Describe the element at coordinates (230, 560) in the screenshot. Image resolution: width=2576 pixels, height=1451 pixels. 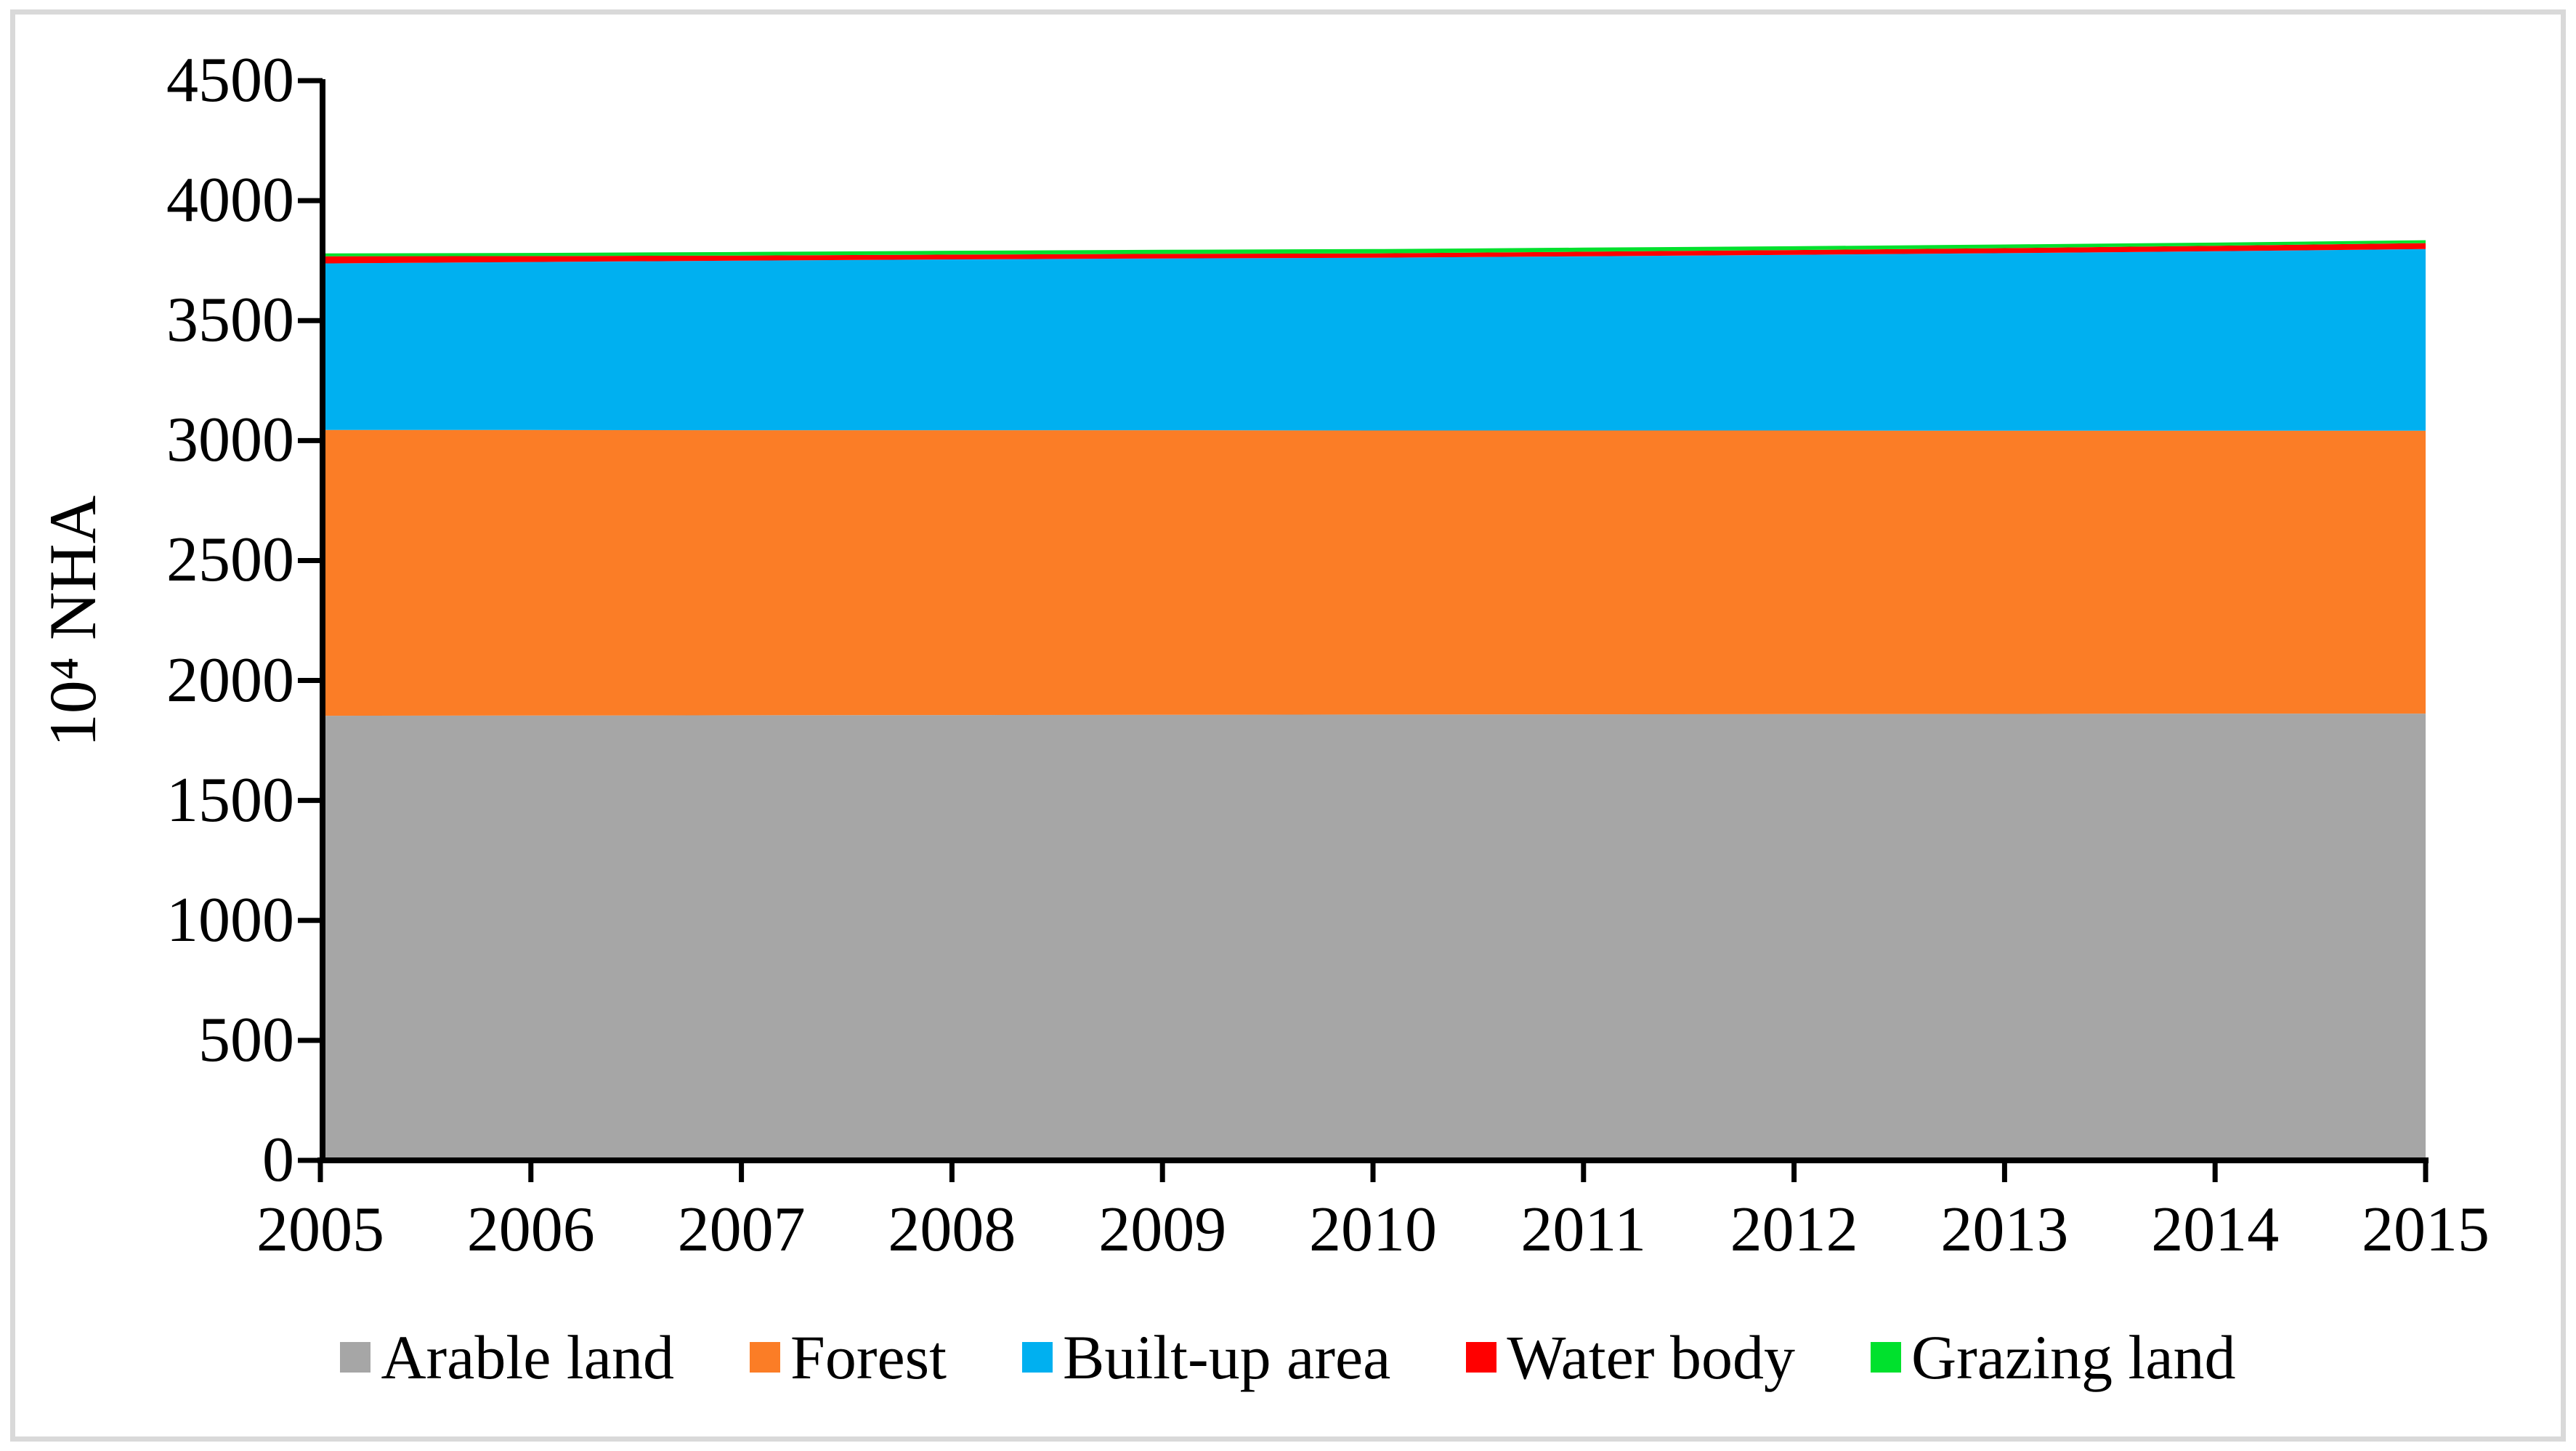
I see `y-tick-label: 2500` at that location.